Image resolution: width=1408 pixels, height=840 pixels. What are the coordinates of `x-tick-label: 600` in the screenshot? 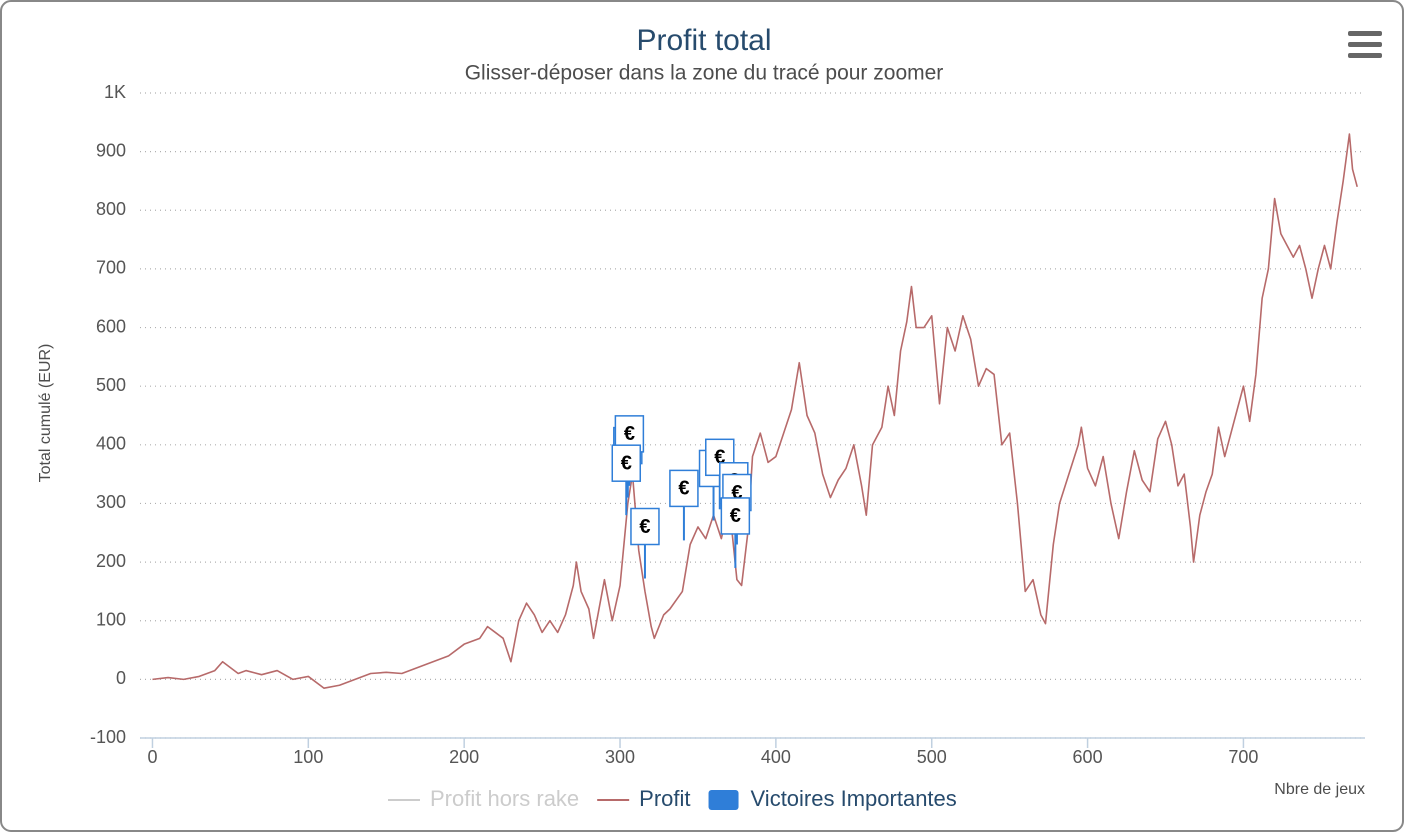 It's located at (1088, 757).